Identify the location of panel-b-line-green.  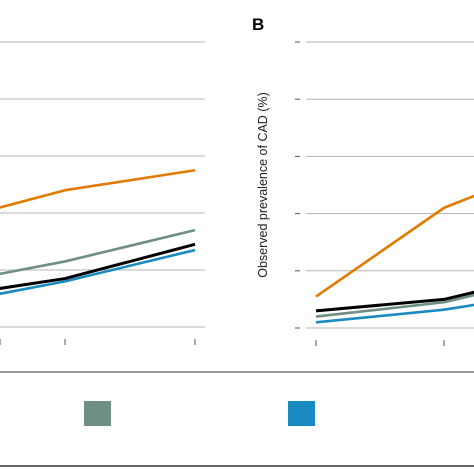
(394, 305).